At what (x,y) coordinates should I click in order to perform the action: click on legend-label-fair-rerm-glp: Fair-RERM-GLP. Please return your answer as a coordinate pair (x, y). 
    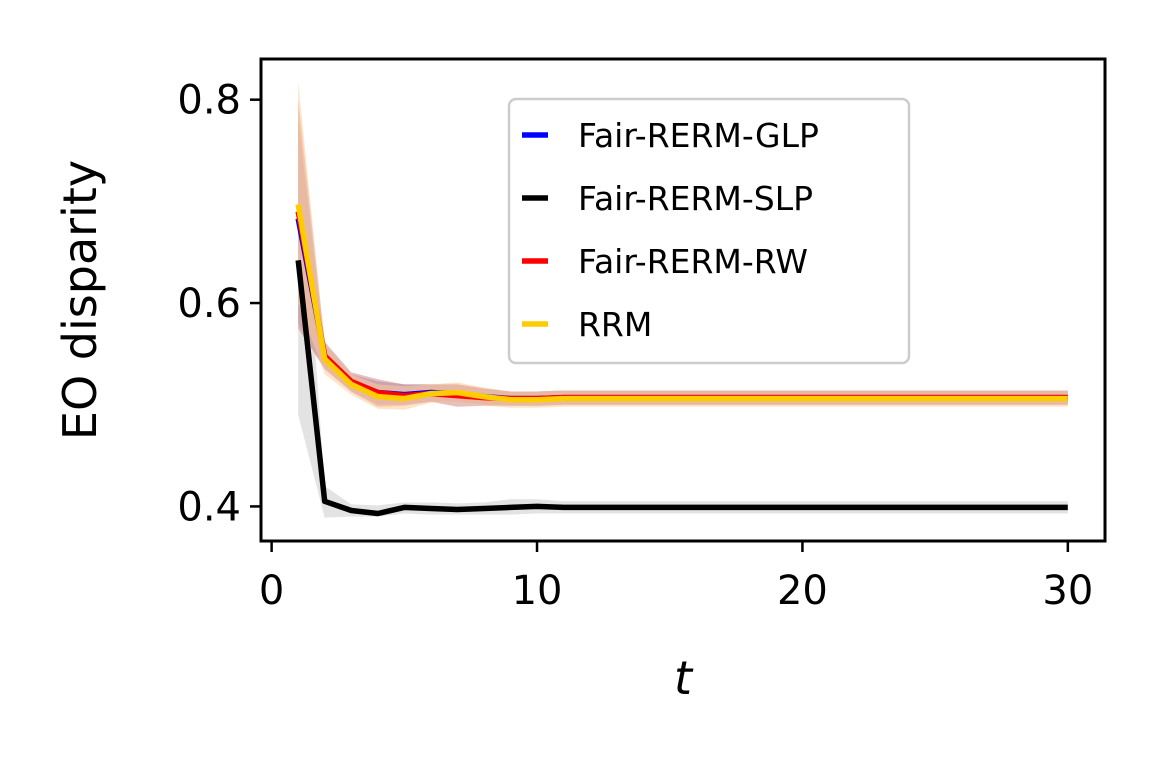
    Looking at the image, I should click on (698, 135).